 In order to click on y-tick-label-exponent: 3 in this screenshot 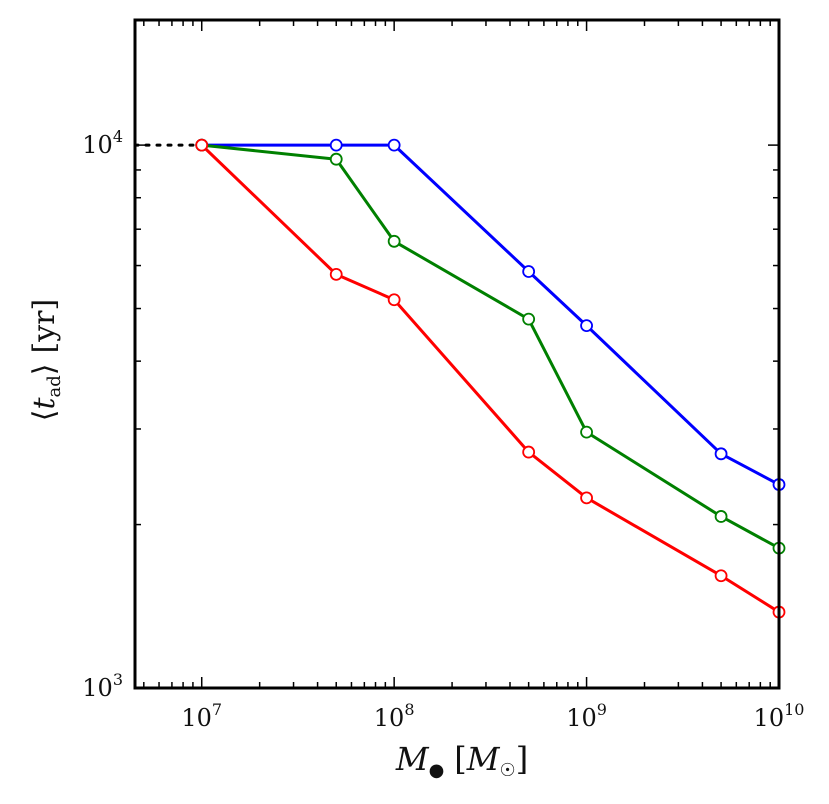, I will do `click(118, 679)`.